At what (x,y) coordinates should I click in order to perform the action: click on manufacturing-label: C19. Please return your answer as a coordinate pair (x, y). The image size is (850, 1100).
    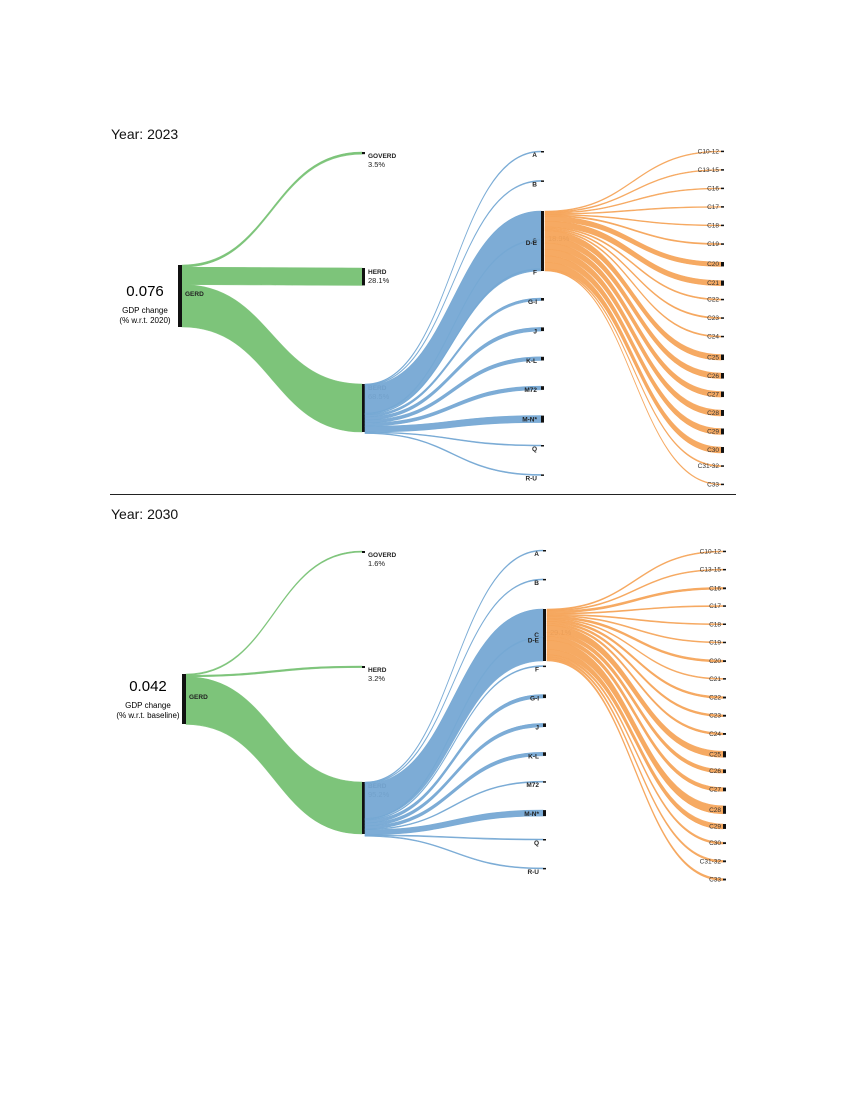
    Looking at the image, I should click on (713, 244).